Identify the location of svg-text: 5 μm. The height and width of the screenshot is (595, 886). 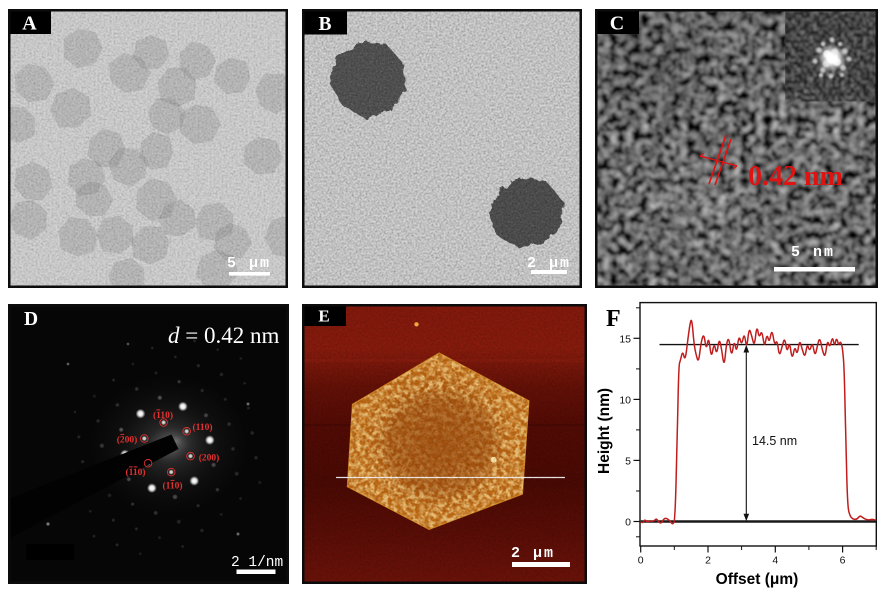
(249, 263).